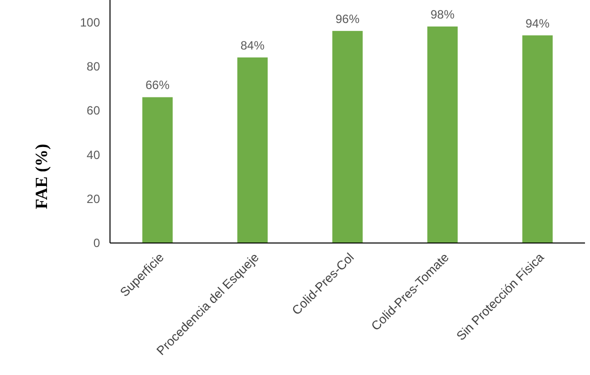 The width and height of the screenshot is (590, 375). Describe the element at coordinates (252, 45) in the screenshot. I see `data-label: 84%` at that location.